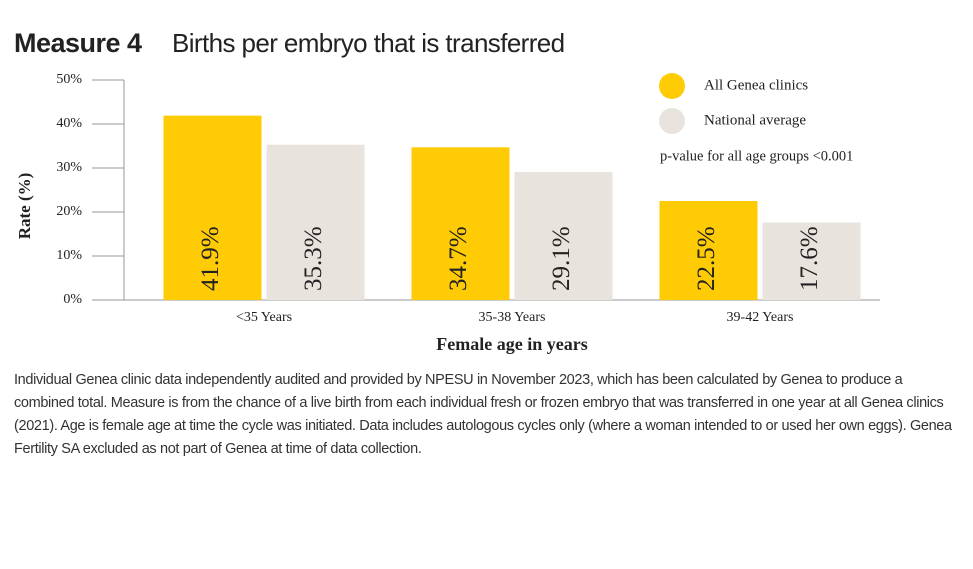 The image size is (973, 569). I want to click on y-tick-label: 20%, so click(69, 211).